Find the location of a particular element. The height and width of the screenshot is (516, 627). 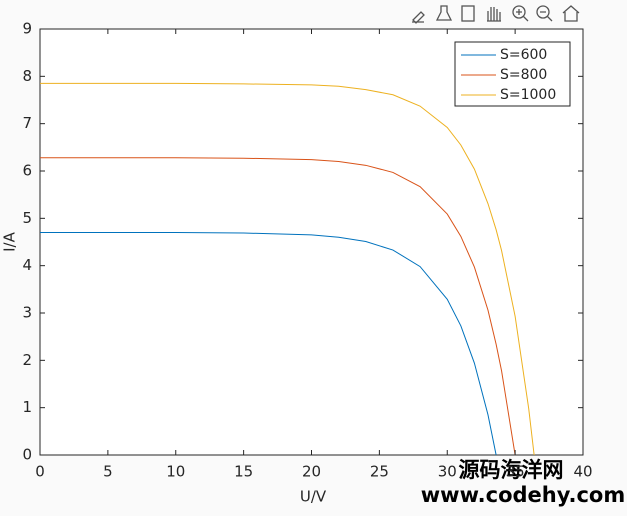

y-tick-label: 1 is located at coordinates (27, 407).